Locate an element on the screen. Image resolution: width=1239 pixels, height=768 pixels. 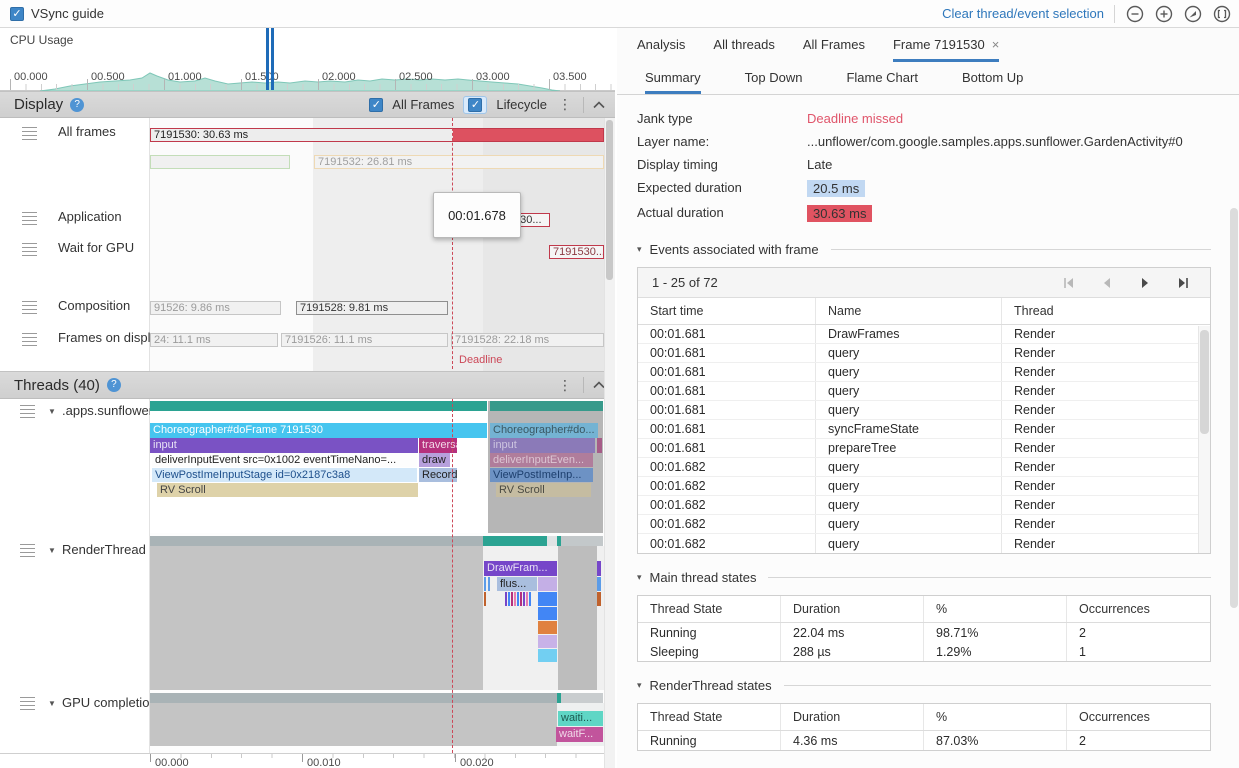
table-row: 00:01.681 prepareTree Render is located at coordinates (924, 448).